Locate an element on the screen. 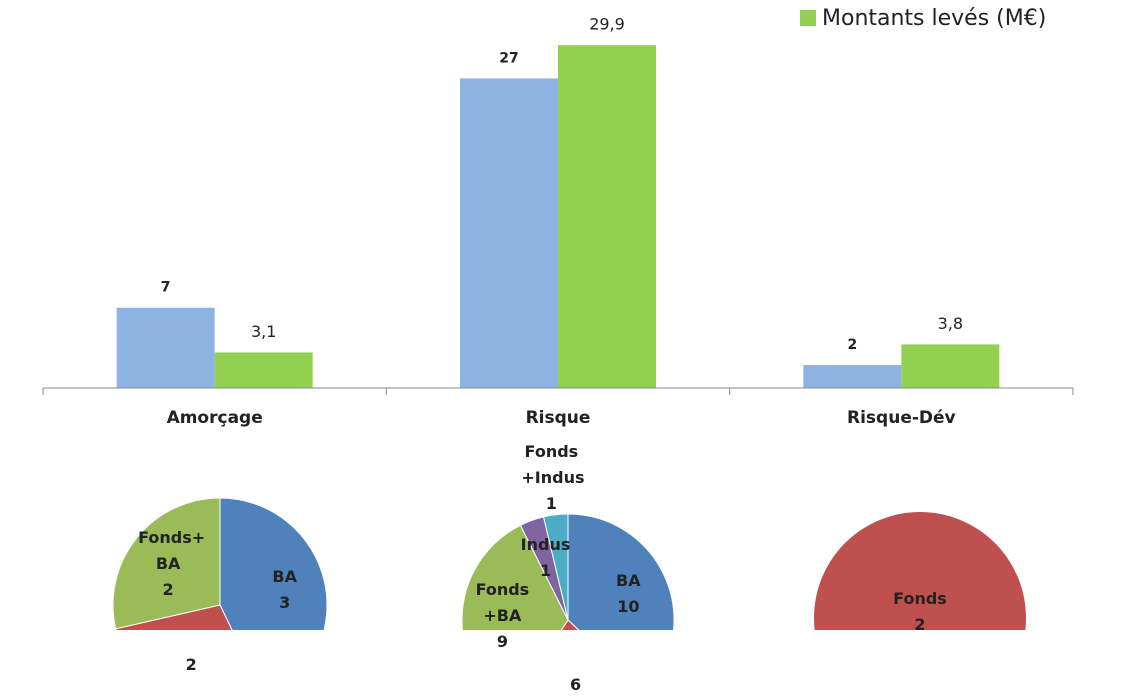 This screenshot has width=1148, height=698. pie-label: BA 10 is located at coordinates (628, 594).